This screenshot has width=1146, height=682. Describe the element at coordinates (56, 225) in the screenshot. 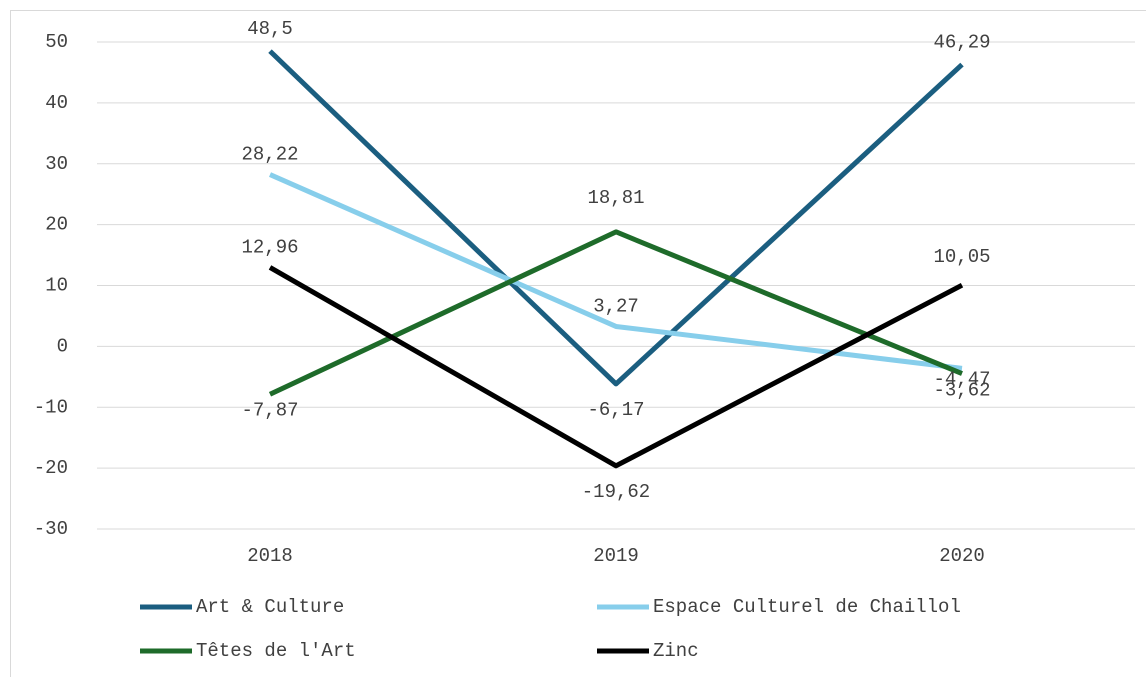

I see `y-tick-label: 20` at that location.